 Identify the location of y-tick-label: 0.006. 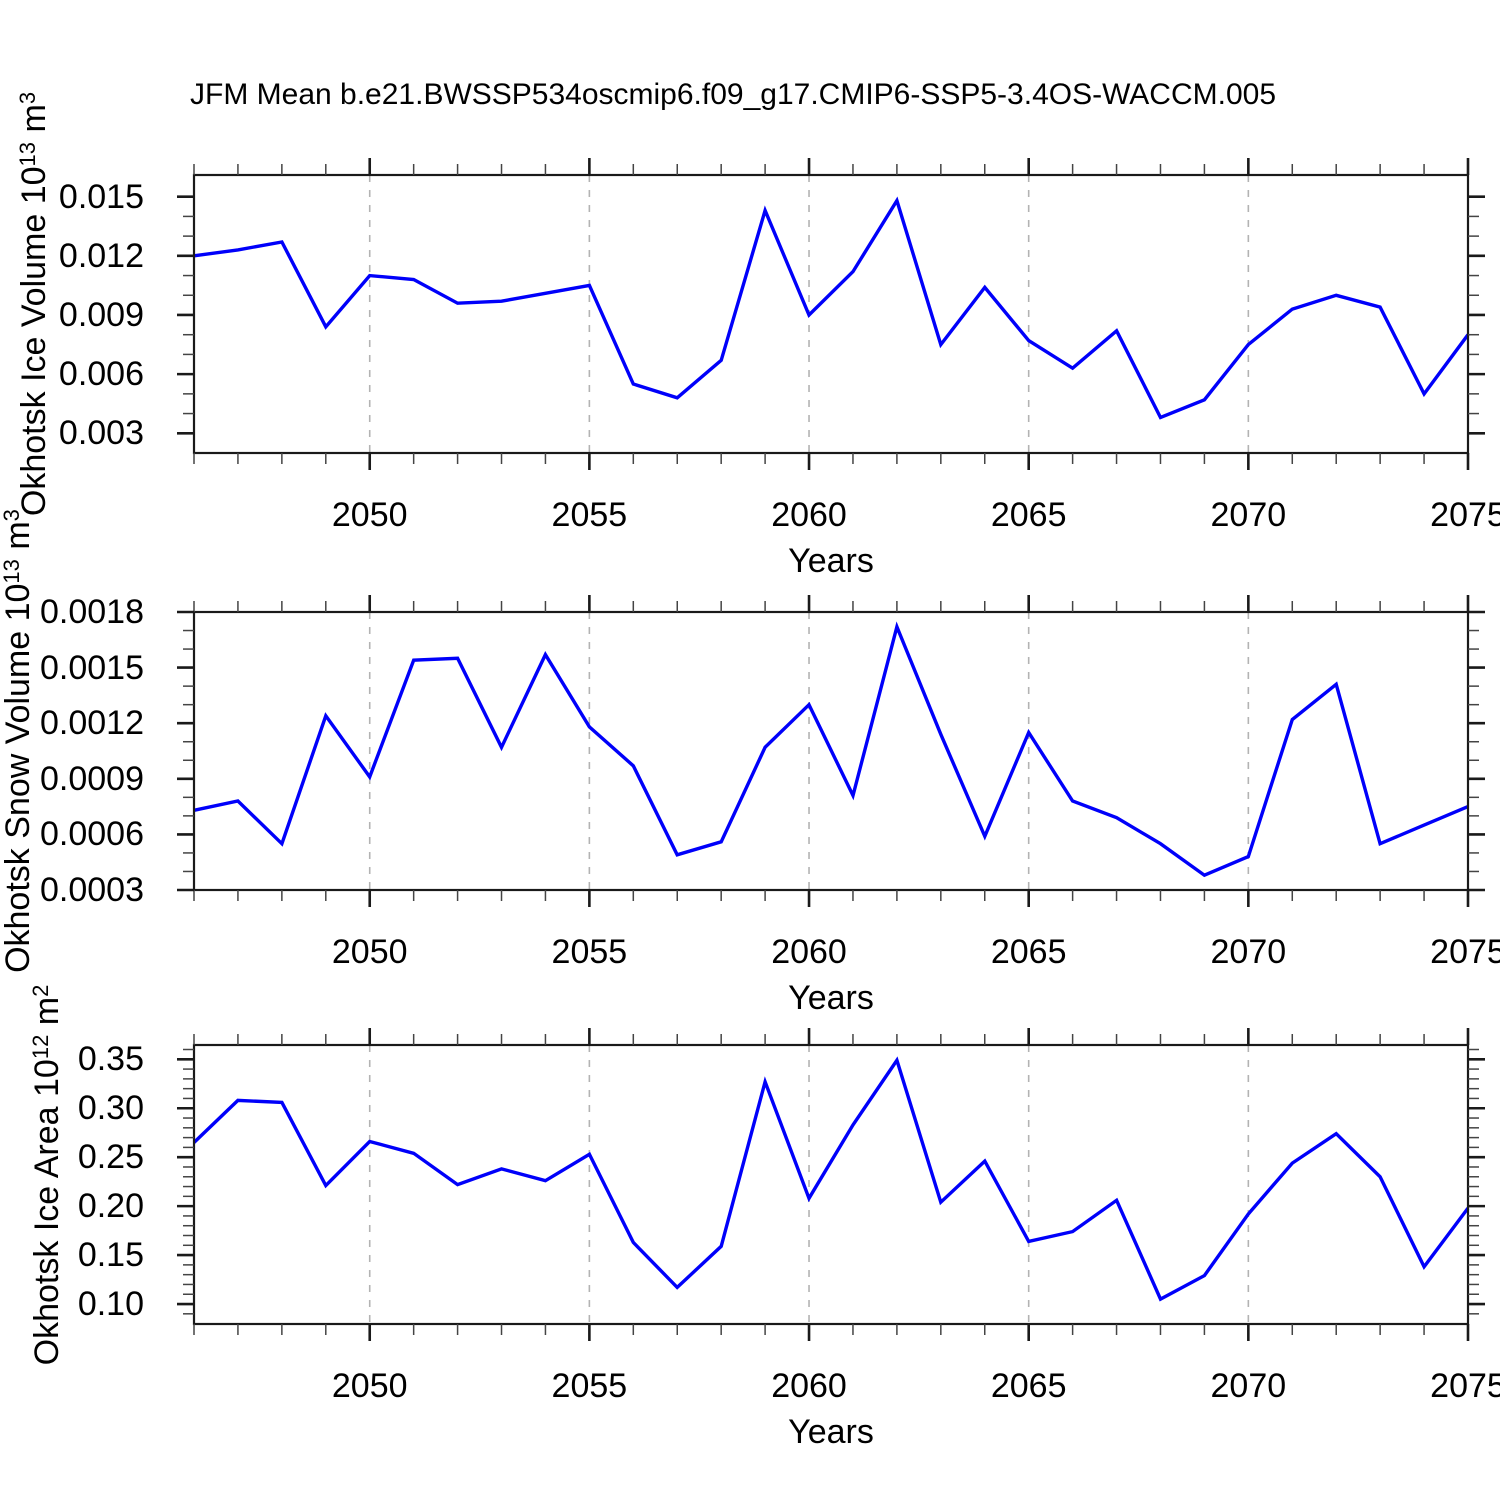
(101, 374).